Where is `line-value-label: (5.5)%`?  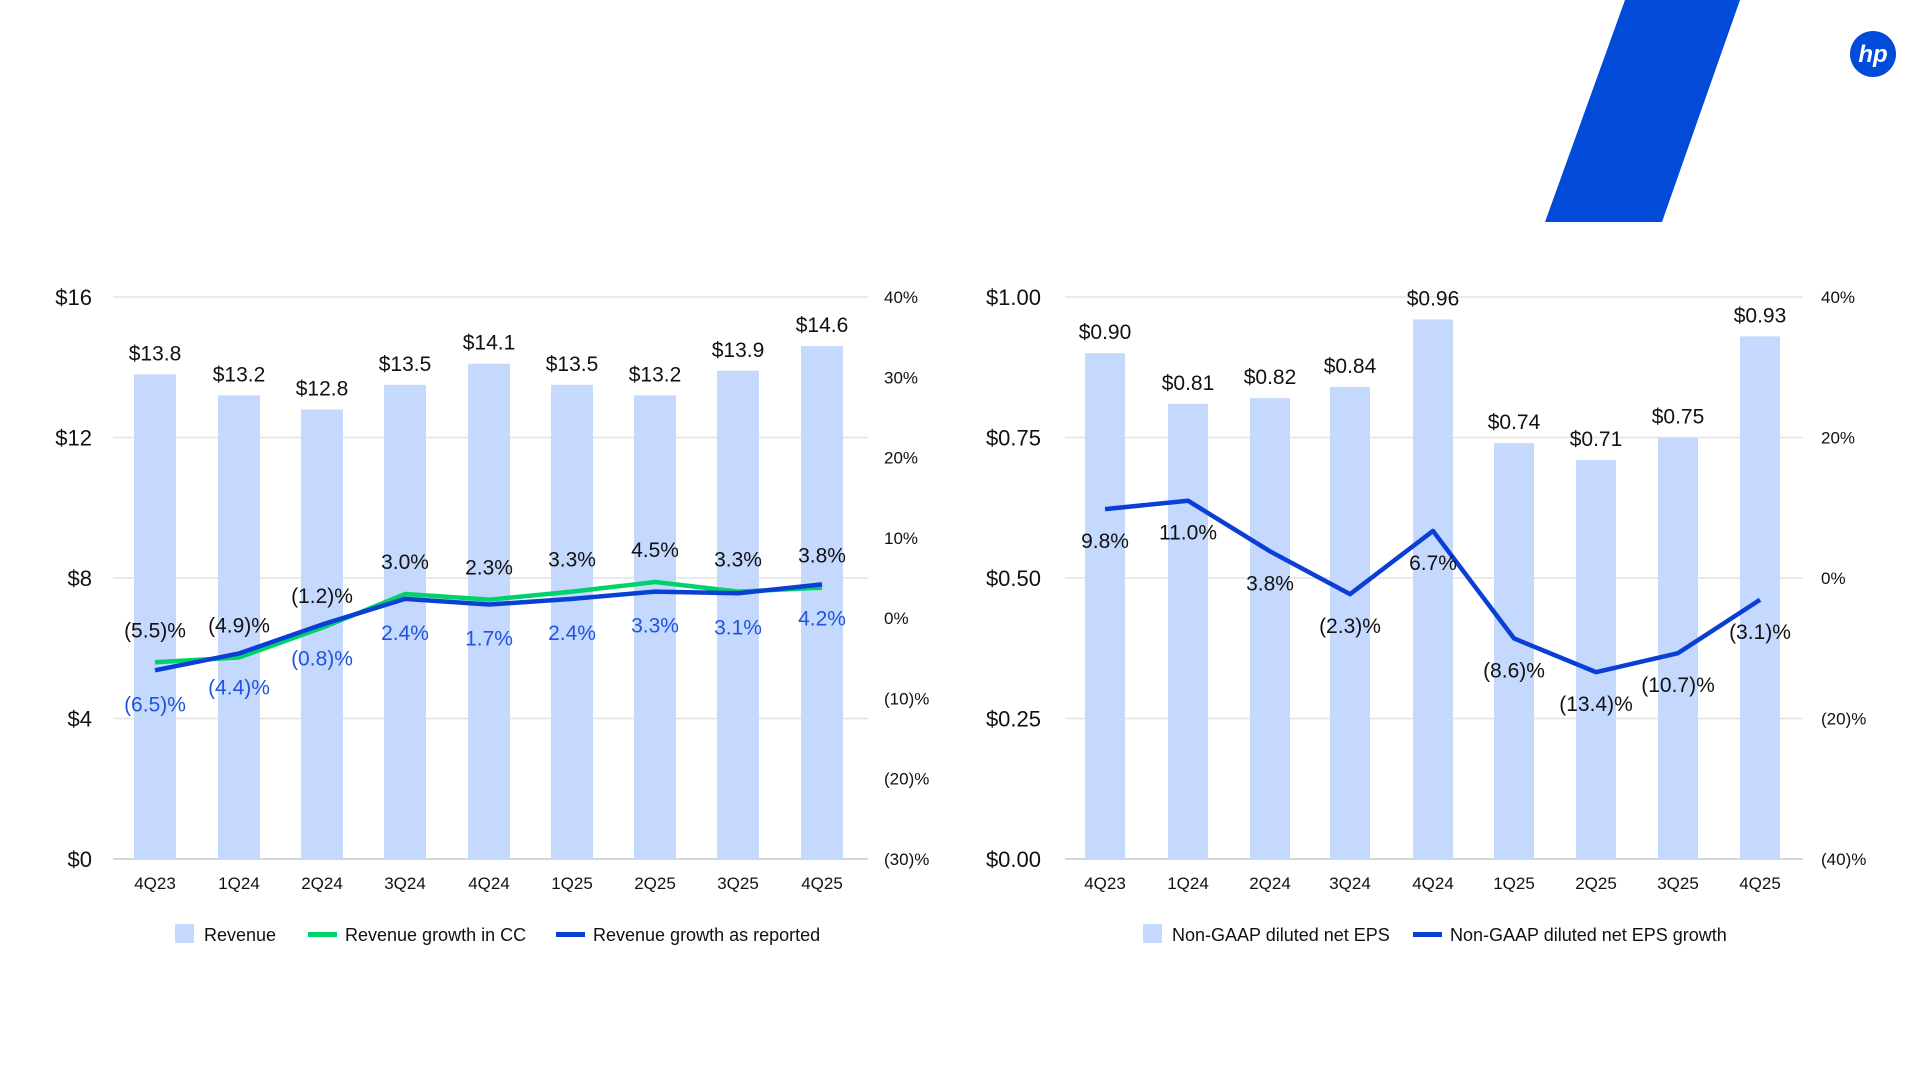
line-value-label: (5.5)% is located at coordinates (155, 630).